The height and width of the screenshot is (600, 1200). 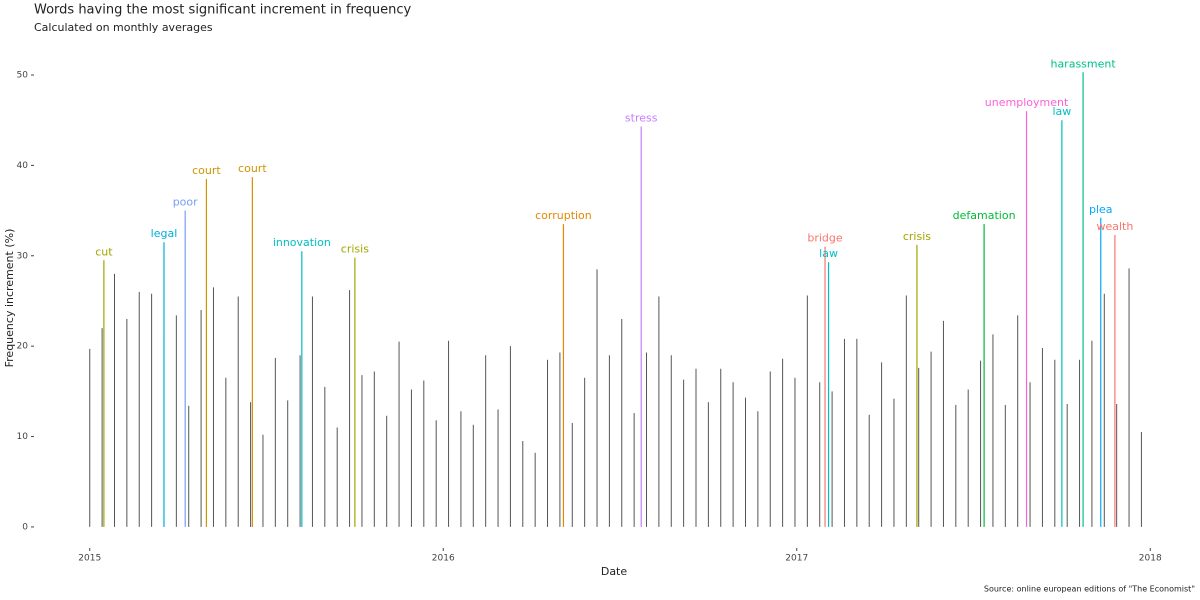 I want to click on y-tick-label: 20, so click(x=23, y=347).